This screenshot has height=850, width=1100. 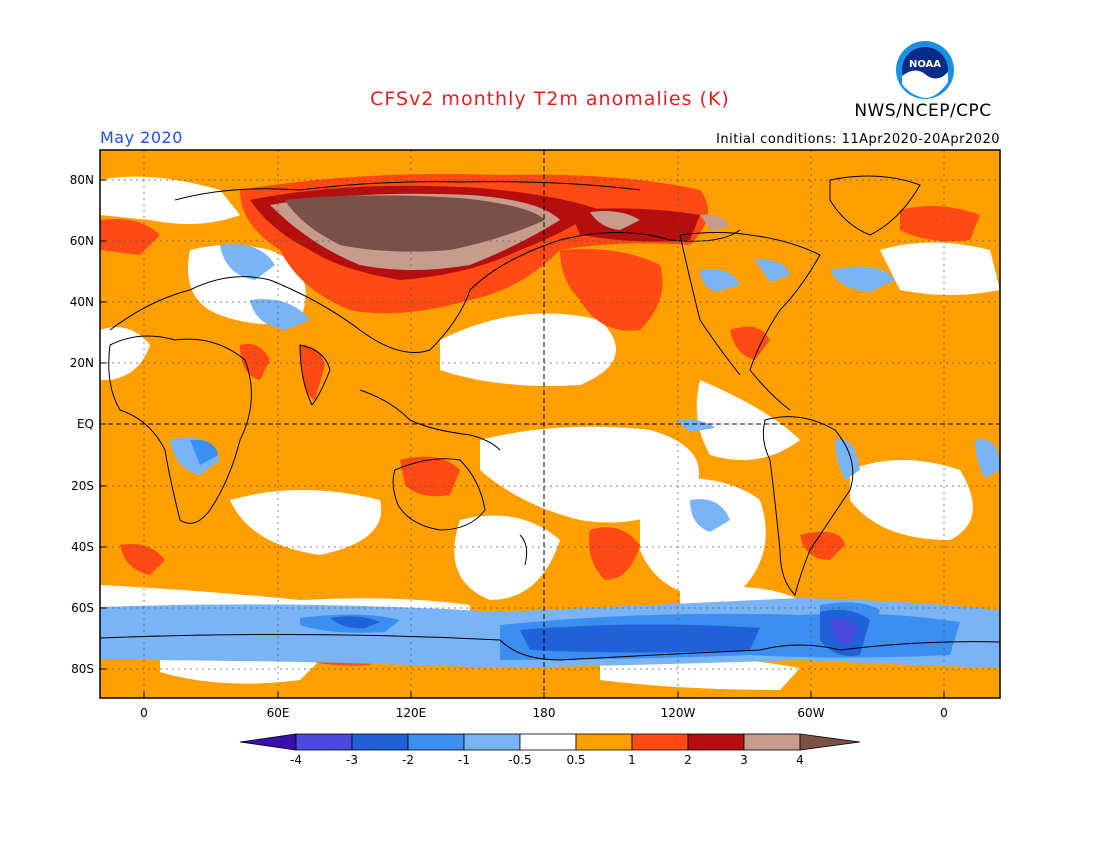 What do you see at coordinates (923, 111) in the screenshot?
I see `agency-label: NWS/NCEP/CPC` at bounding box center [923, 111].